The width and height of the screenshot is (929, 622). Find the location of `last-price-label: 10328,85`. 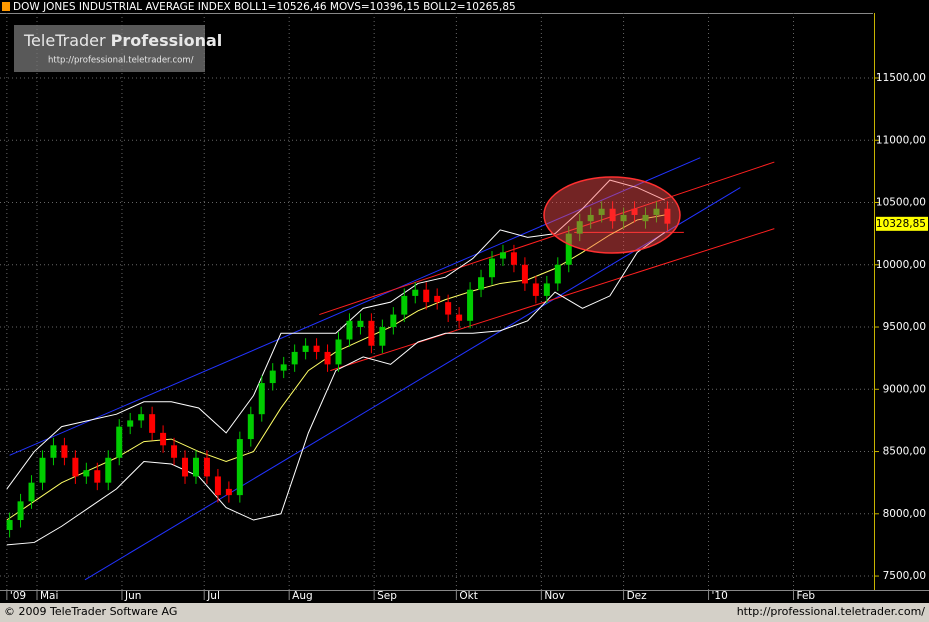

last-price-label: 10328,85 is located at coordinates (901, 224).